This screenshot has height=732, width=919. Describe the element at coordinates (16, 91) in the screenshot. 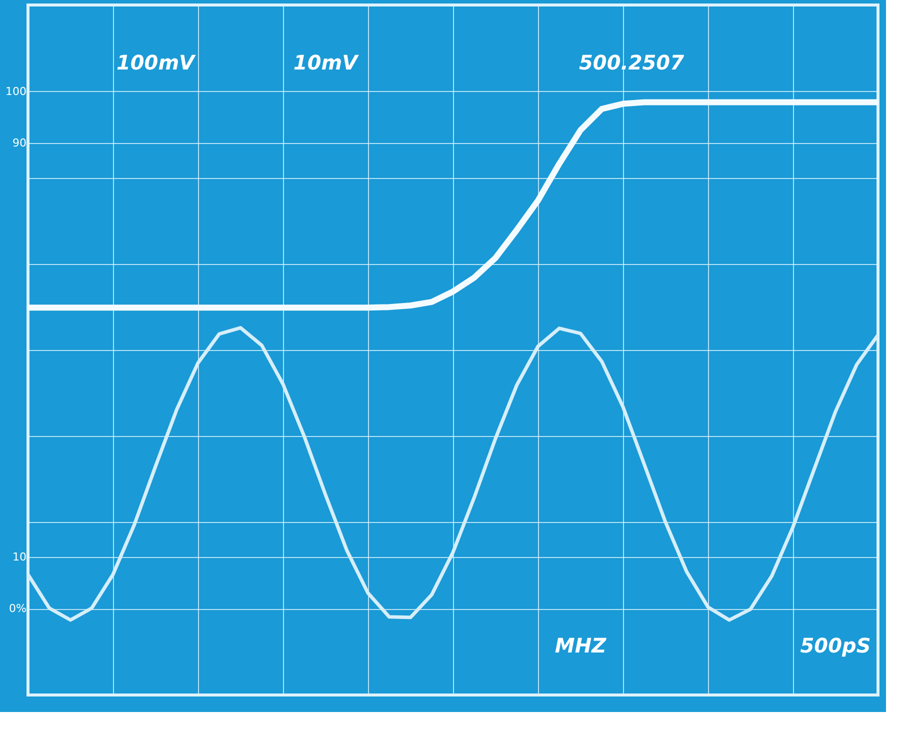

I see `y-tick-label: 100` at that location.